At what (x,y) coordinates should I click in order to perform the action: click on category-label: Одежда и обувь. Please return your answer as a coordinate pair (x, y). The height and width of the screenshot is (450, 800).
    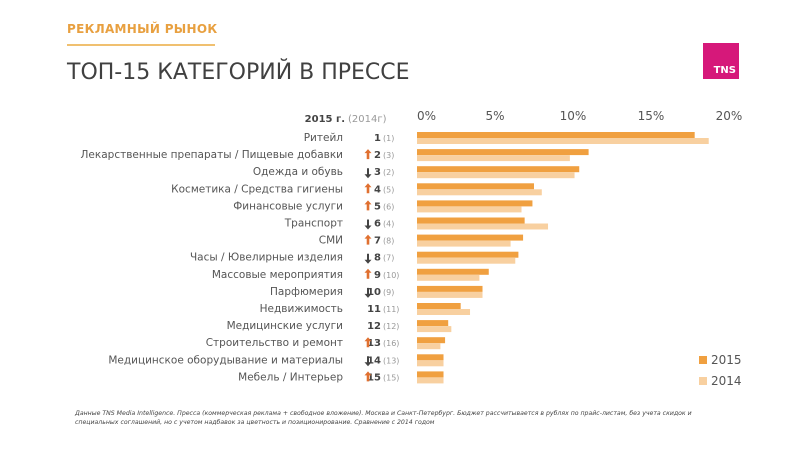
    Looking at the image, I should click on (298, 172).